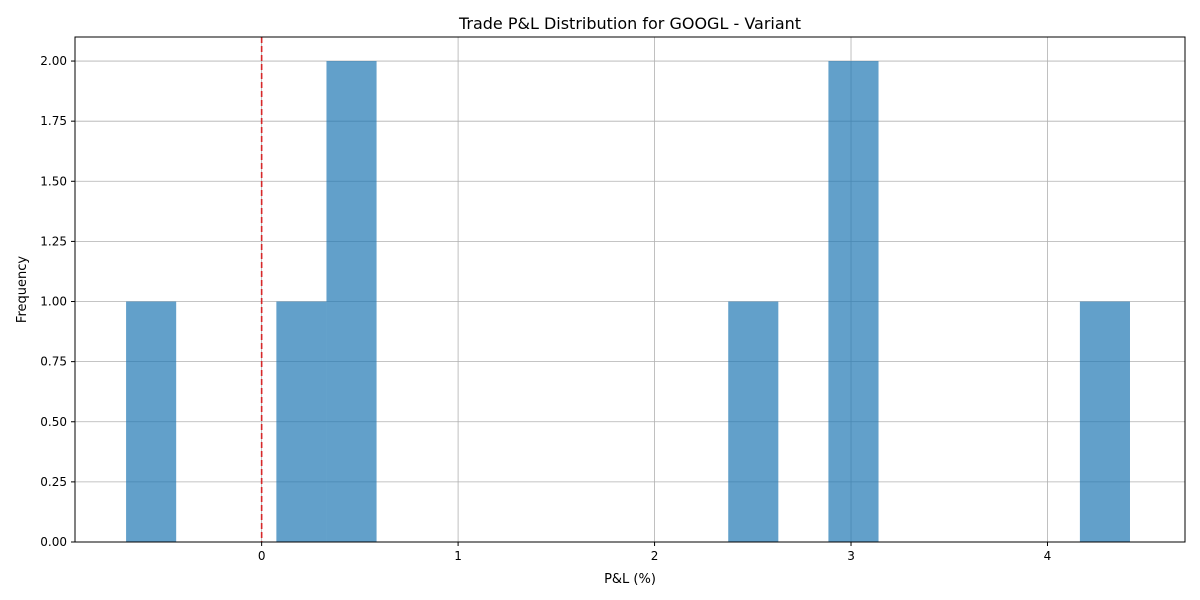 Image resolution: width=1200 pixels, height=600 pixels. I want to click on y-tick-label: 0.25, so click(53, 482).